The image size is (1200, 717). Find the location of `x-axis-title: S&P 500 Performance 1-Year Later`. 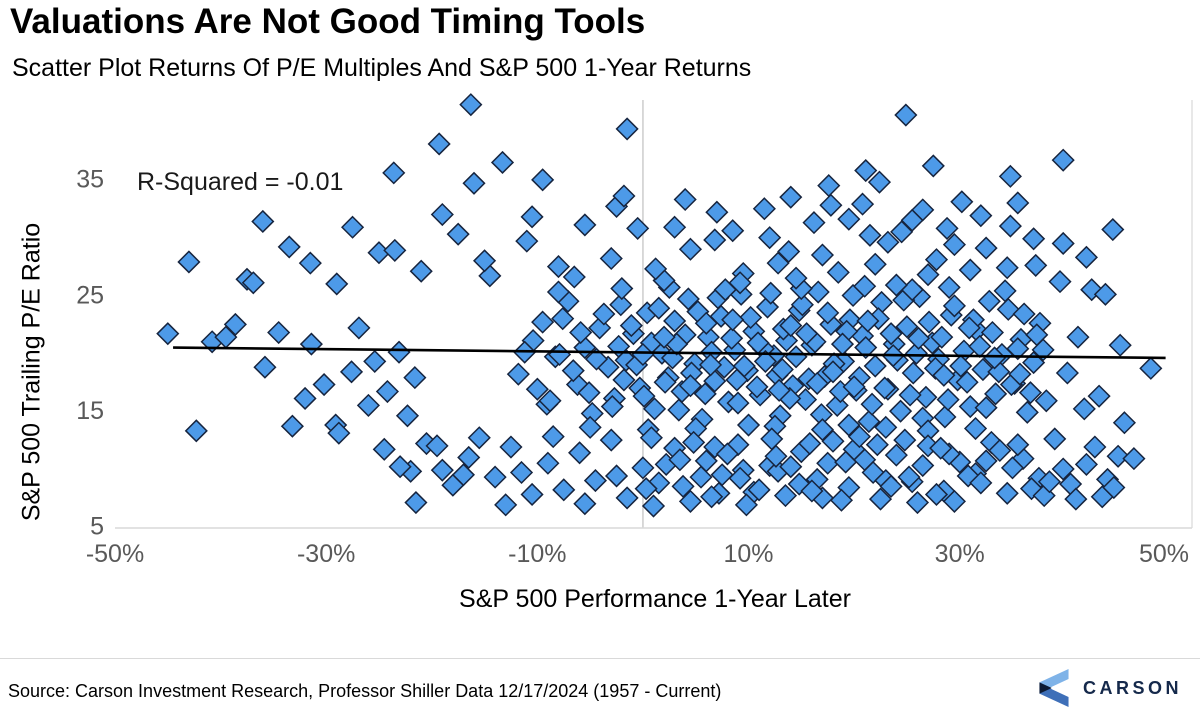

x-axis-title: S&P 500 Performance 1-Year Later is located at coordinates (655, 599).